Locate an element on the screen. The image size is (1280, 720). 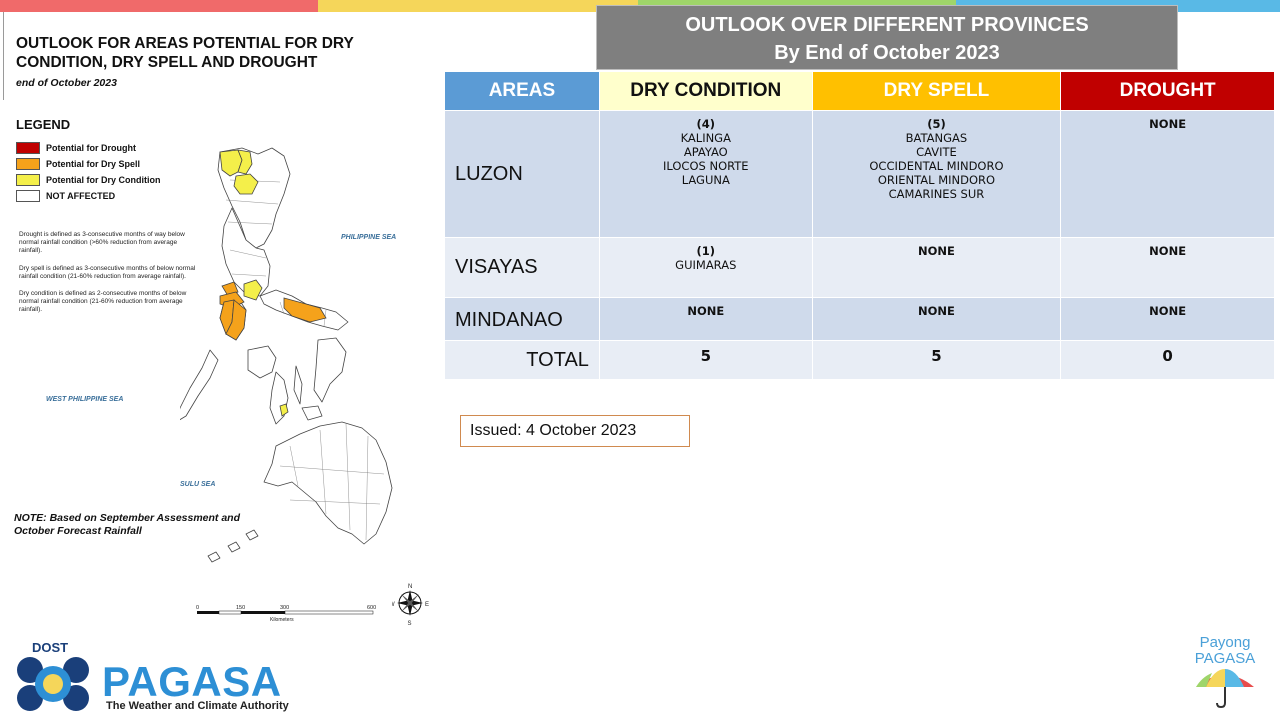
map-region-bohol is located at coordinates (312, 413).